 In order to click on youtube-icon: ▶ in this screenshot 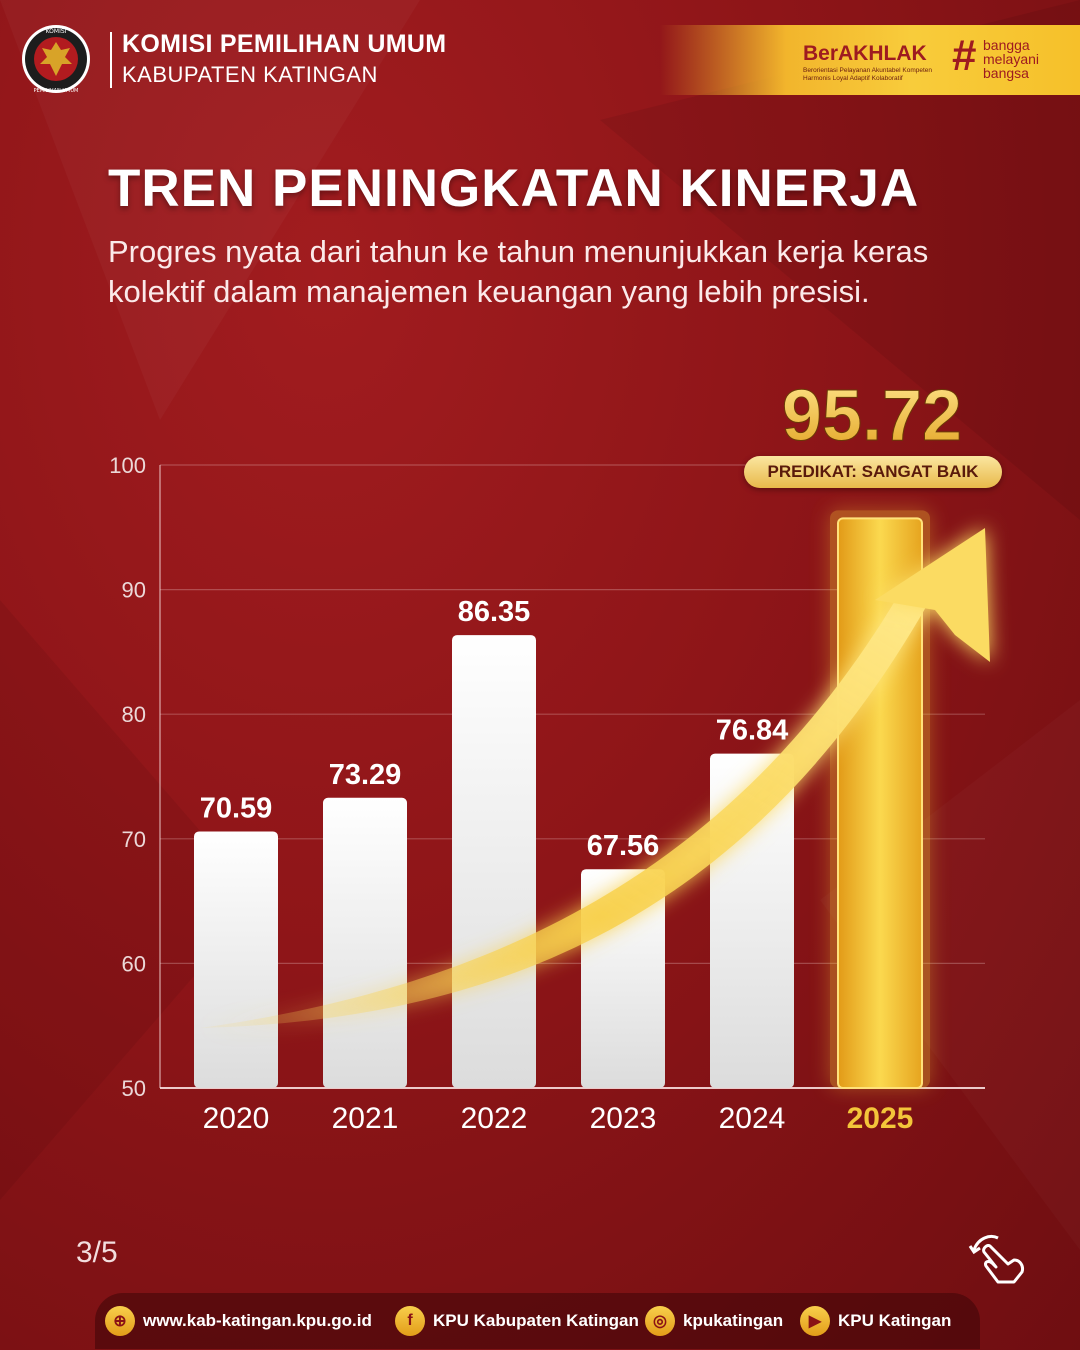, I will do `click(815, 1321)`.